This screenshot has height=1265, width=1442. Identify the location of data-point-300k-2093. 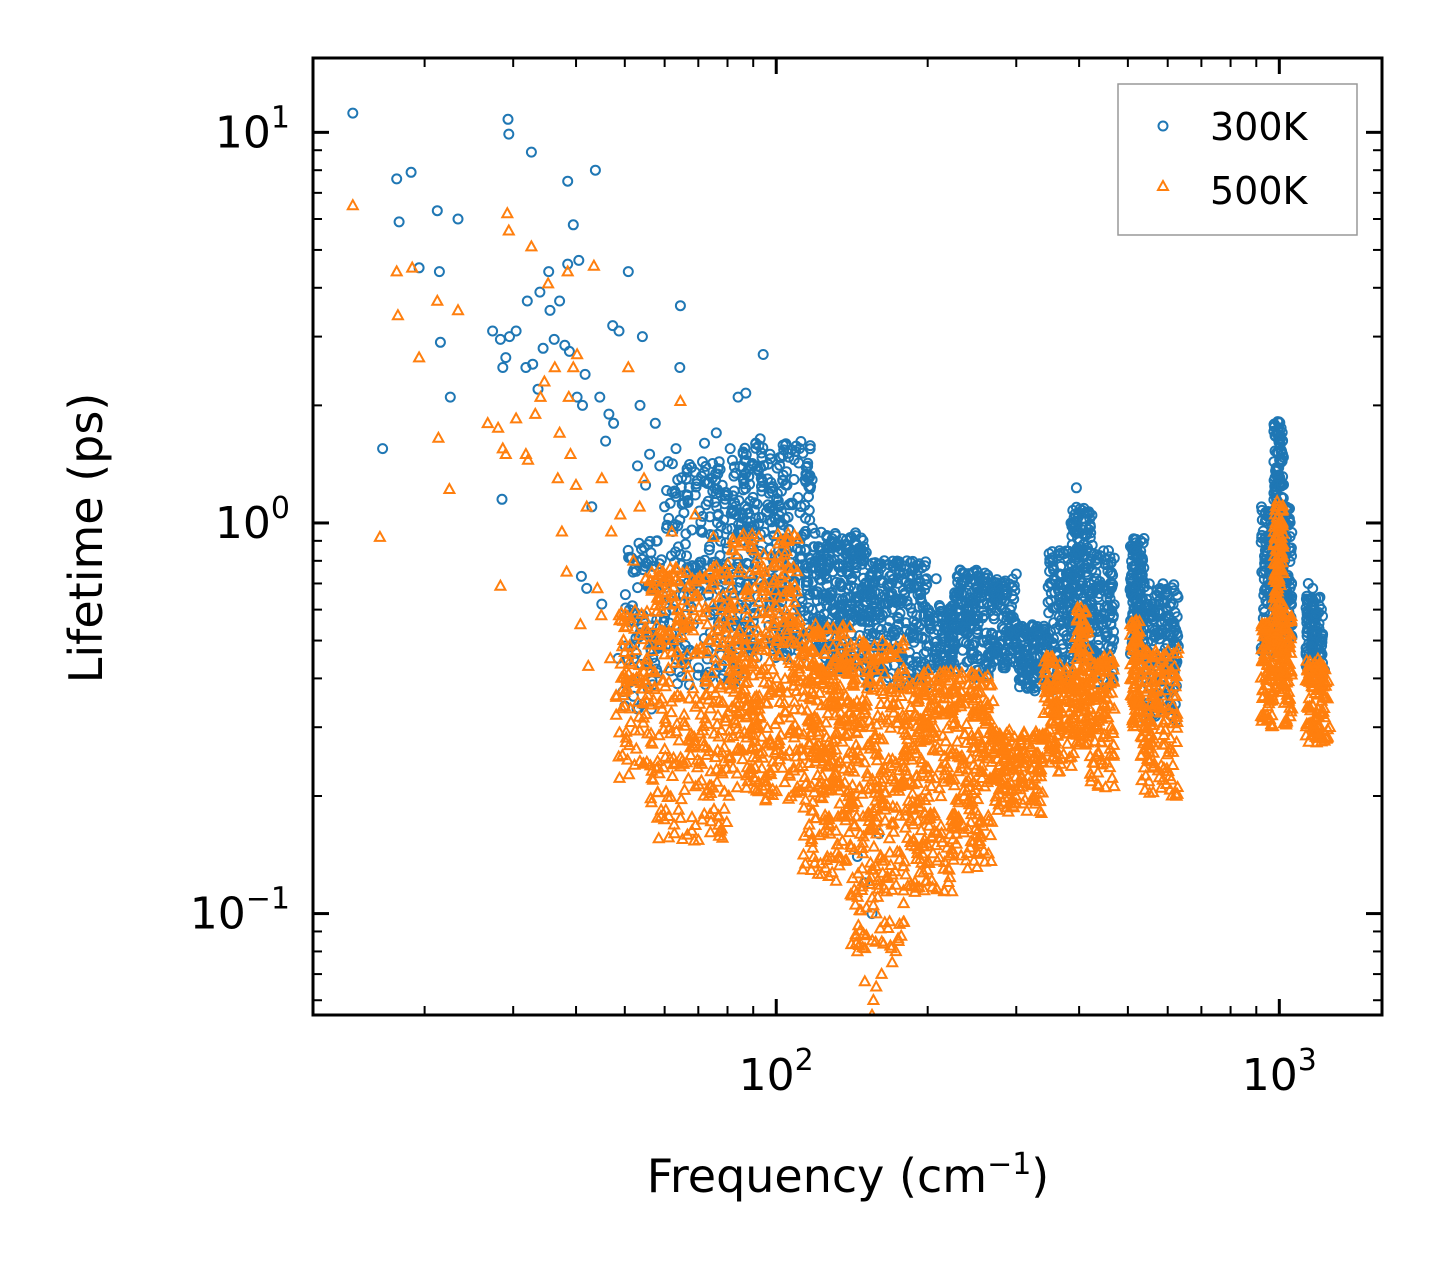
(1097, 564).